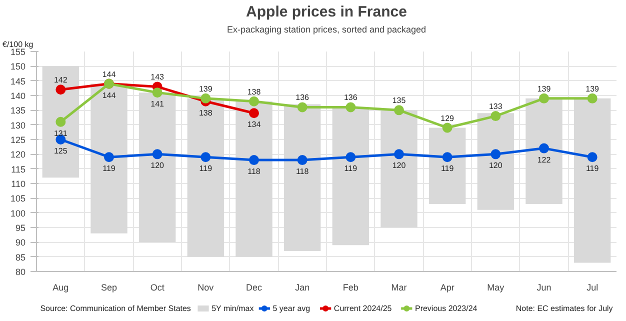 This screenshot has height=321, width=626. What do you see at coordinates (399, 101) in the screenshot?
I see `data-label: 135` at bounding box center [399, 101].